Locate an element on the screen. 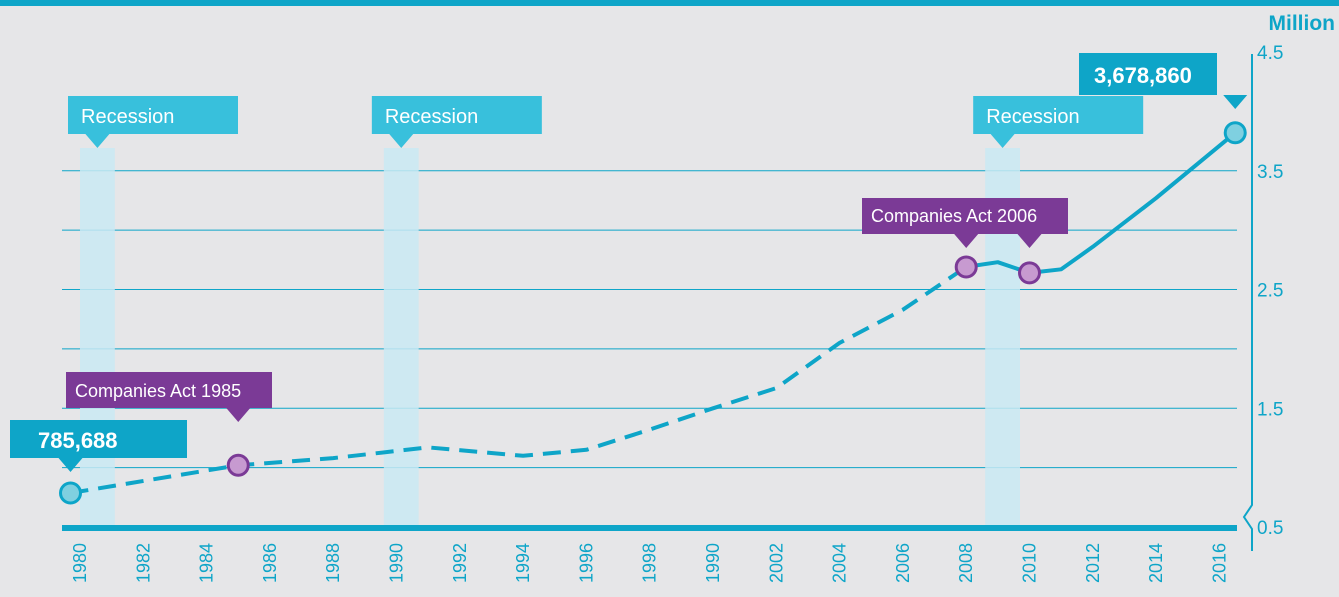 The image size is (1339, 597). series-line-solid is located at coordinates (1101, 203).